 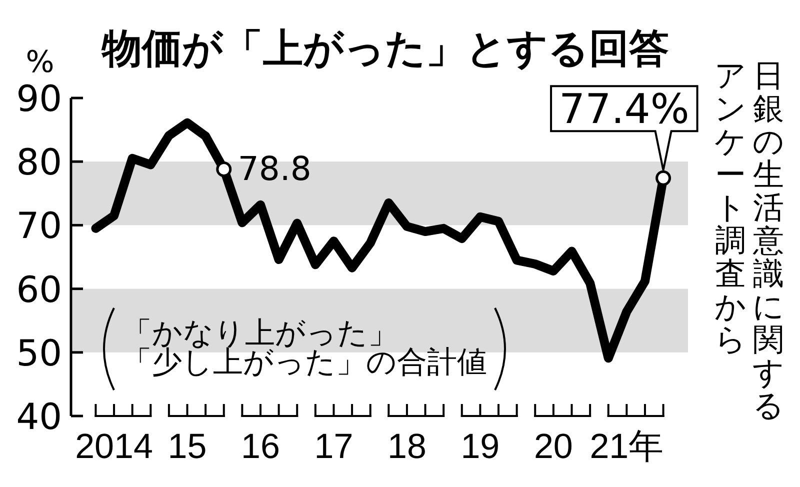 I want to click on x-tick-label: 16, so click(x=260, y=446).